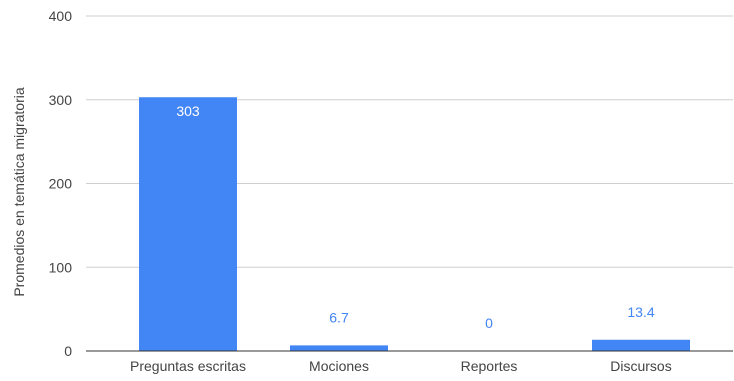  What do you see at coordinates (61, 16) in the screenshot?
I see `y-tick-label: 400` at bounding box center [61, 16].